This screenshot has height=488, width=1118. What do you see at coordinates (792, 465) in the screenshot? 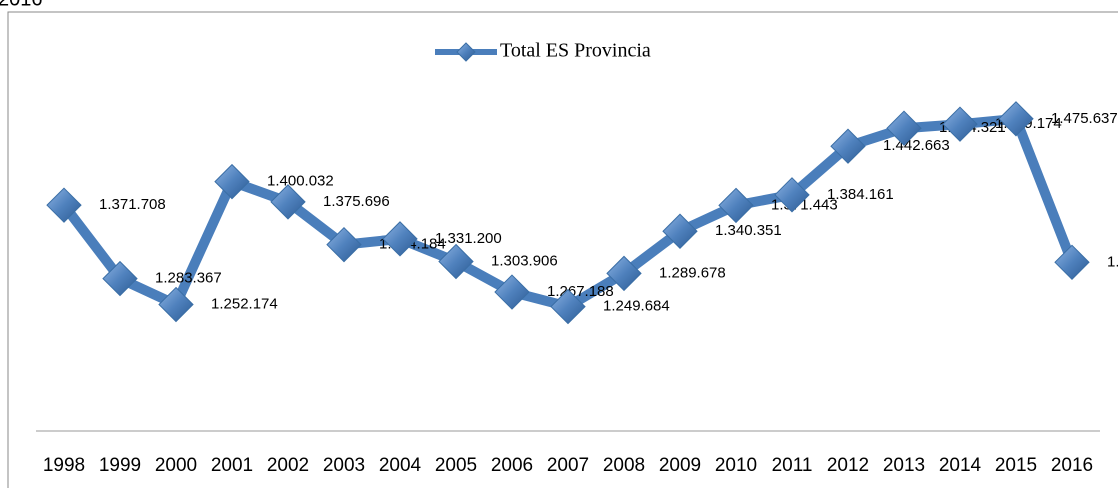
I see `x-tick-label: 2011` at bounding box center [792, 465].